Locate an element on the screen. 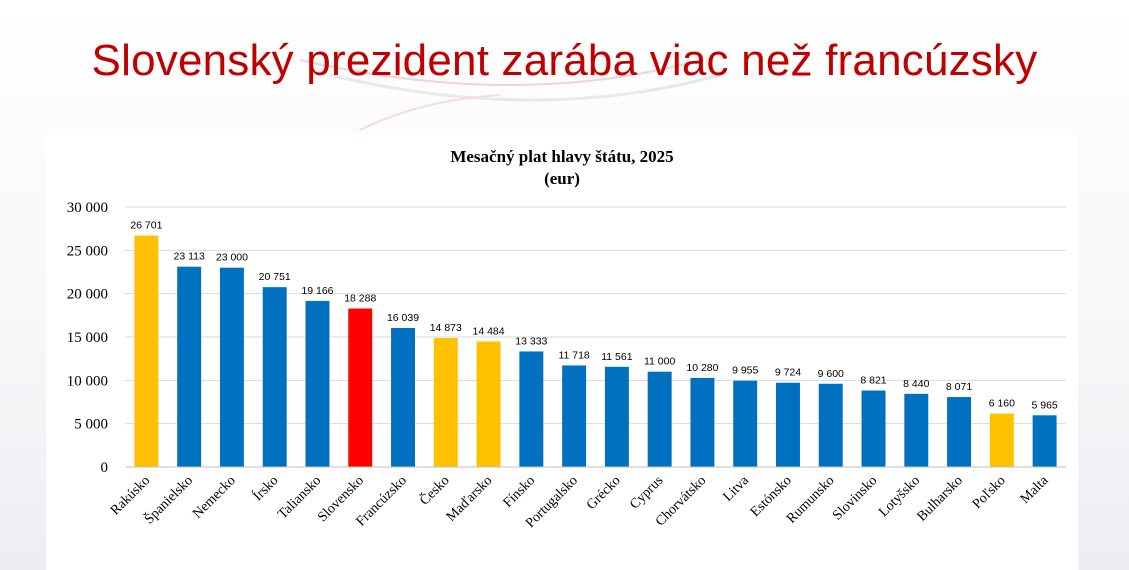  data-label: 5 965 is located at coordinates (1044, 405).